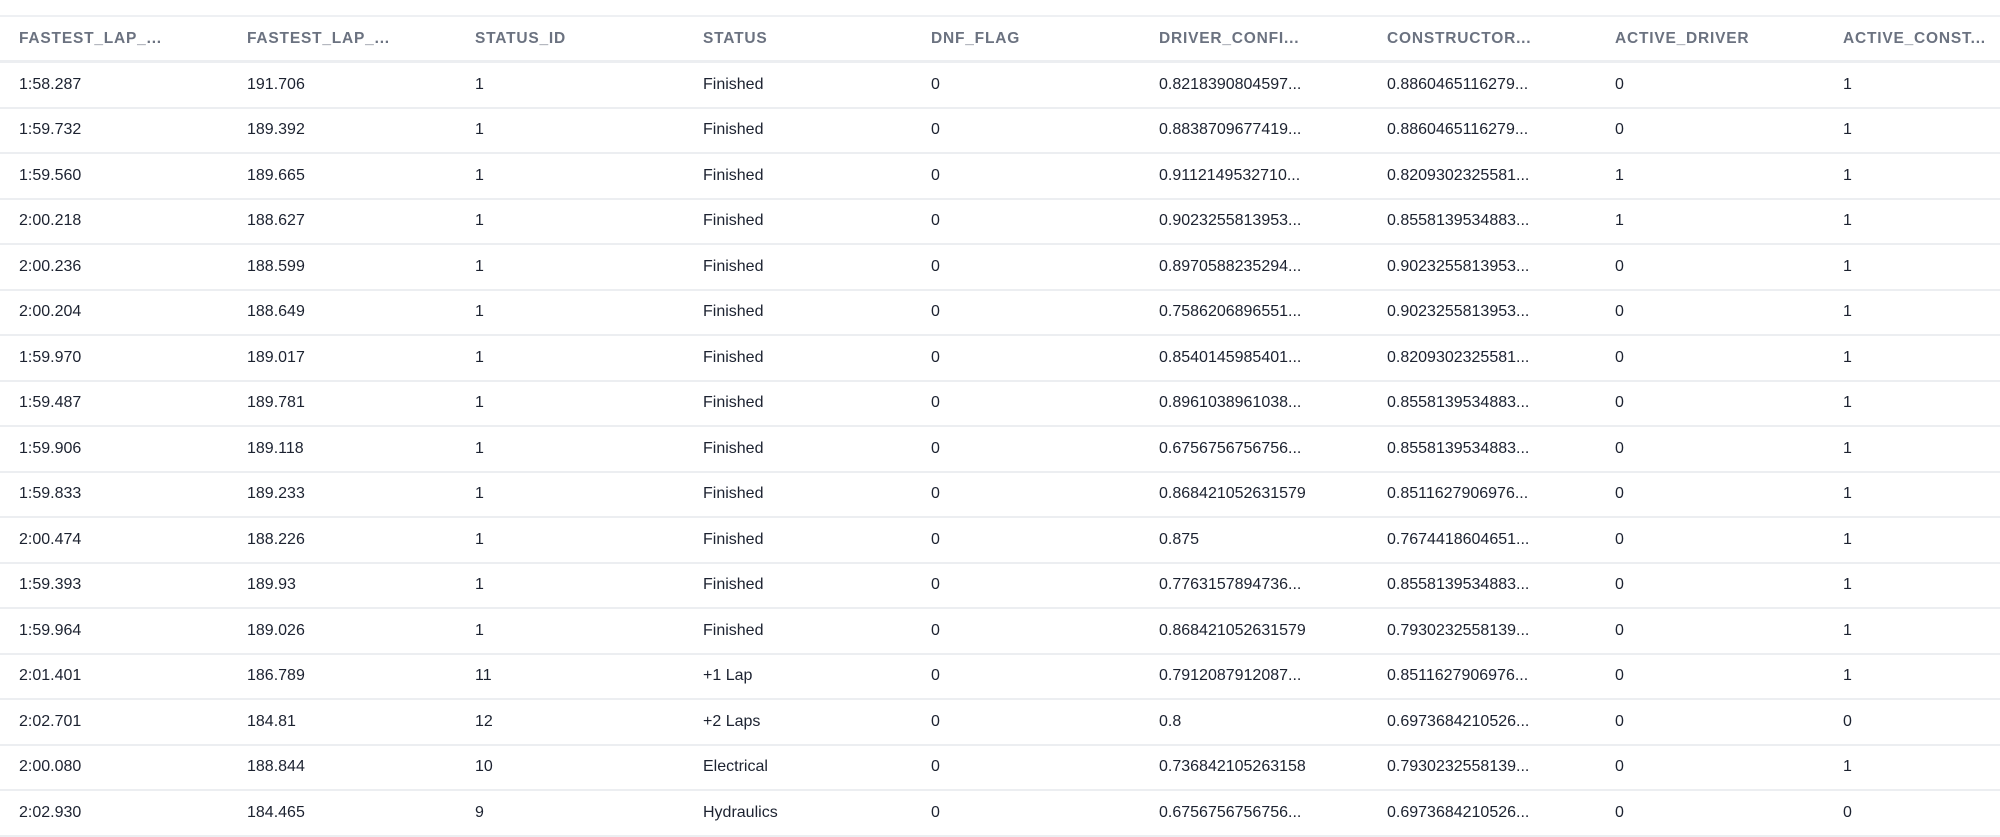 The image size is (2000, 837). What do you see at coordinates (50, 84) in the screenshot?
I see `table-cell: 1:58.287` at bounding box center [50, 84].